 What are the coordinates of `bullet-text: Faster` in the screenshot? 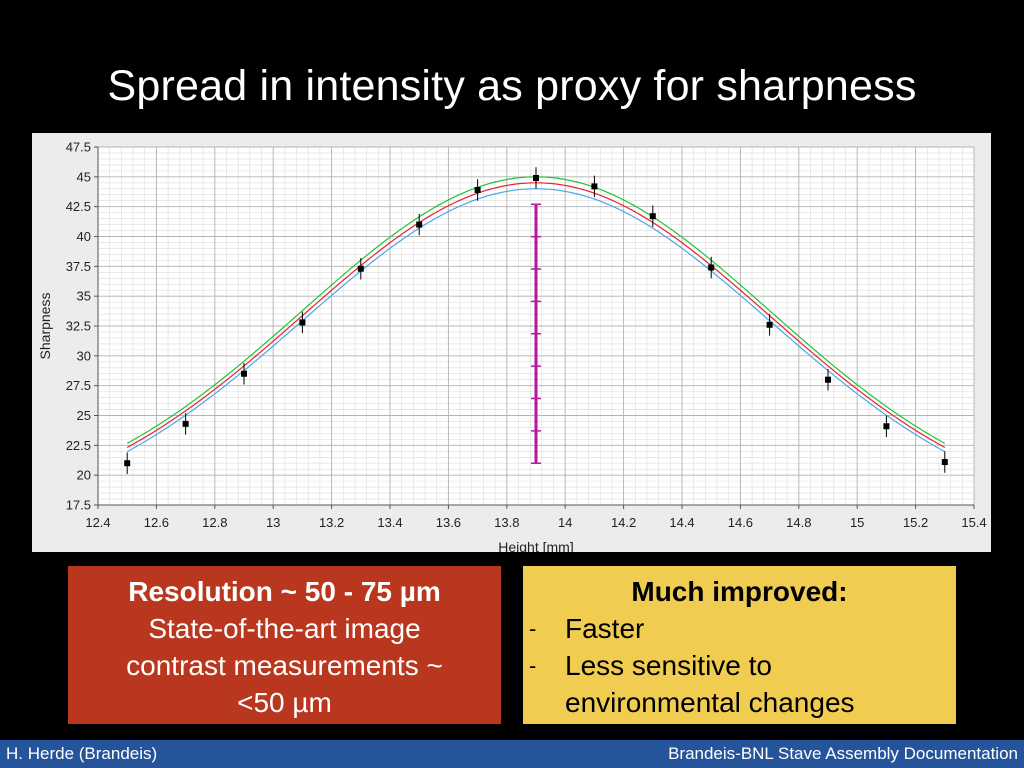 It's located at (605, 628).